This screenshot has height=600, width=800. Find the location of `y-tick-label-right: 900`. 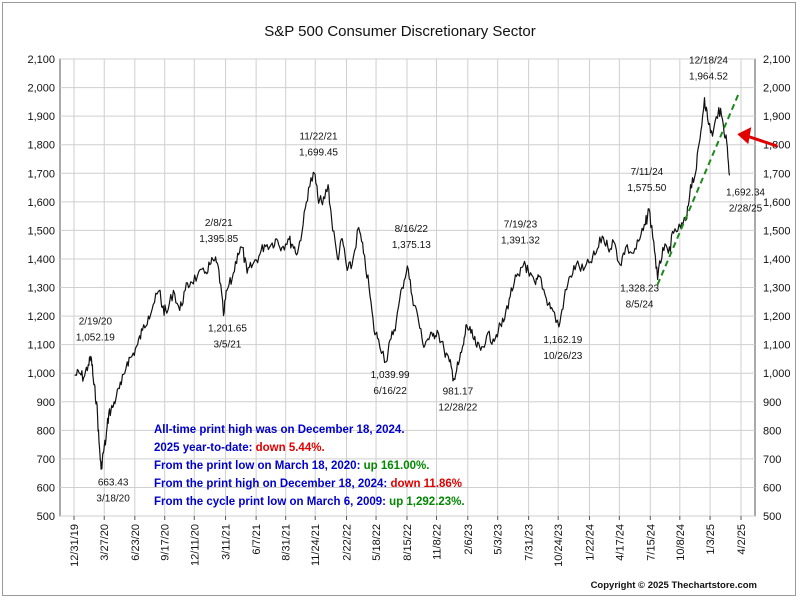

y-tick-label-right: 900 is located at coordinates (772, 403).